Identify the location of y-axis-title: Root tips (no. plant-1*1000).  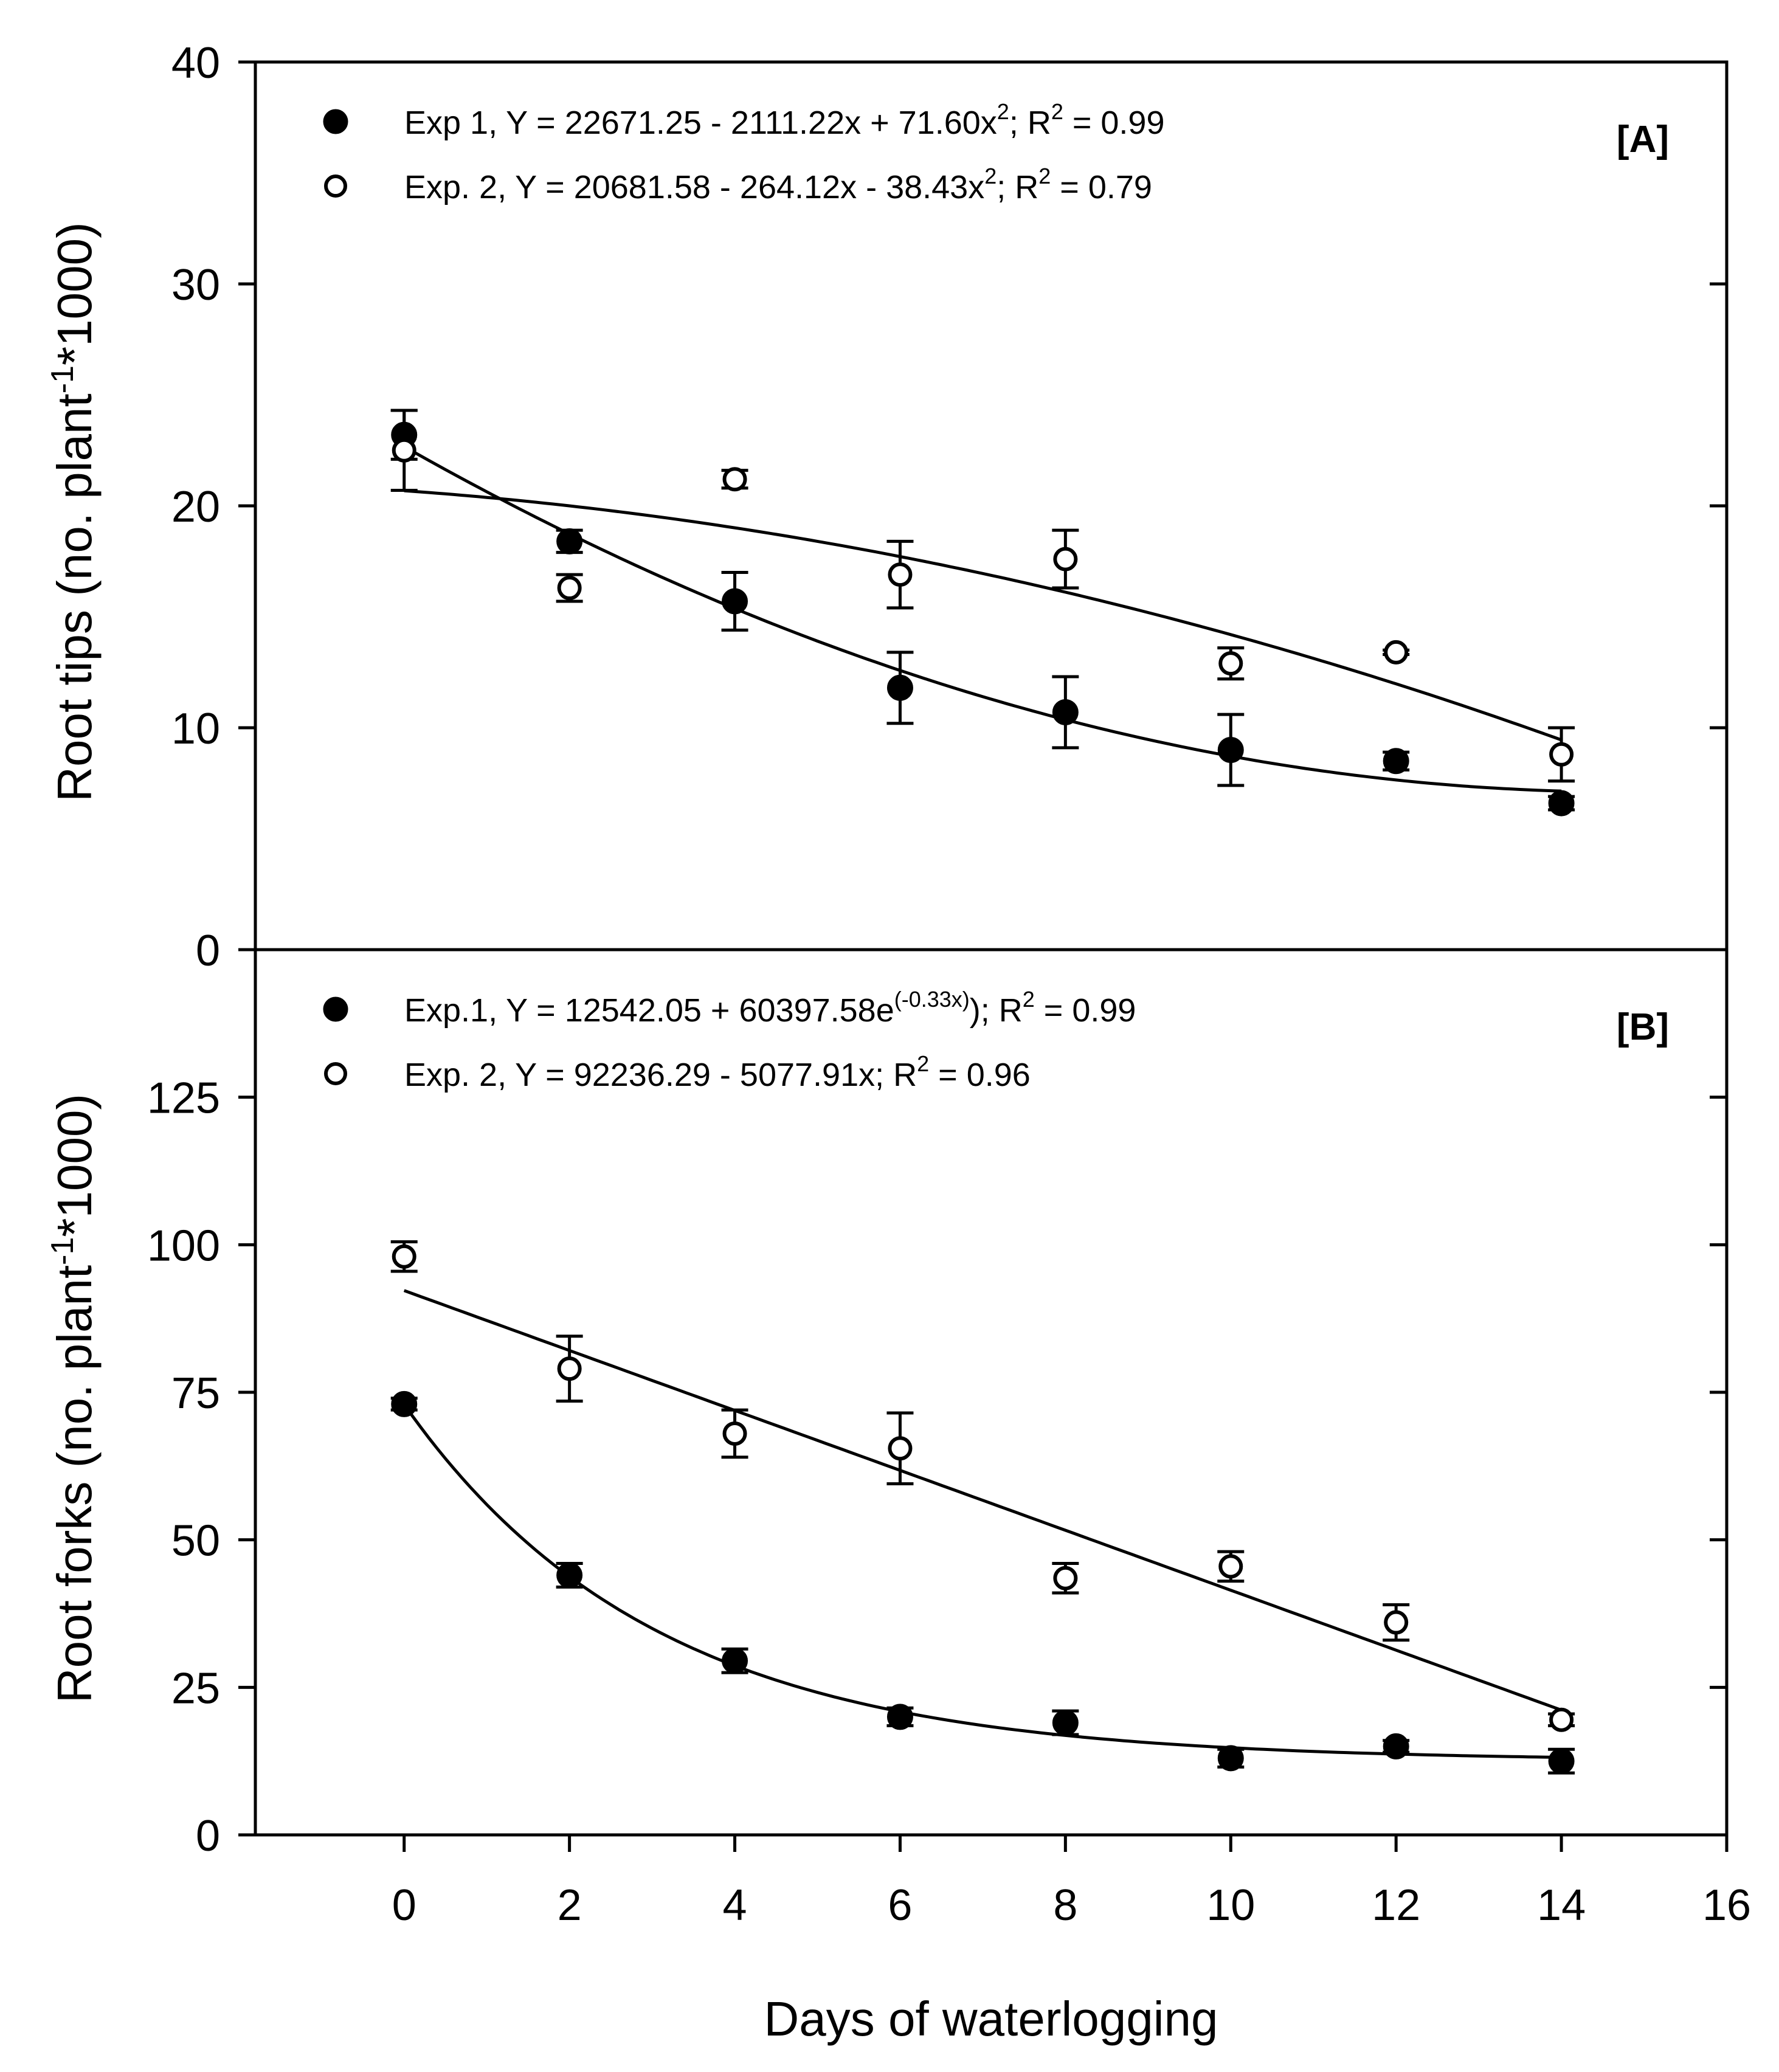
(73, 512).